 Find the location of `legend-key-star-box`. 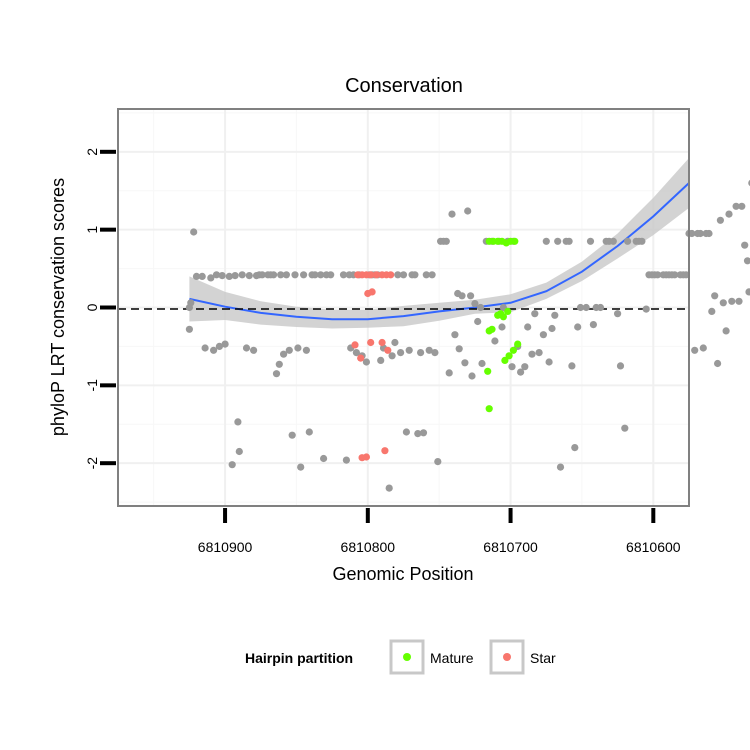

legend-key-star-box is located at coordinates (507, 657).